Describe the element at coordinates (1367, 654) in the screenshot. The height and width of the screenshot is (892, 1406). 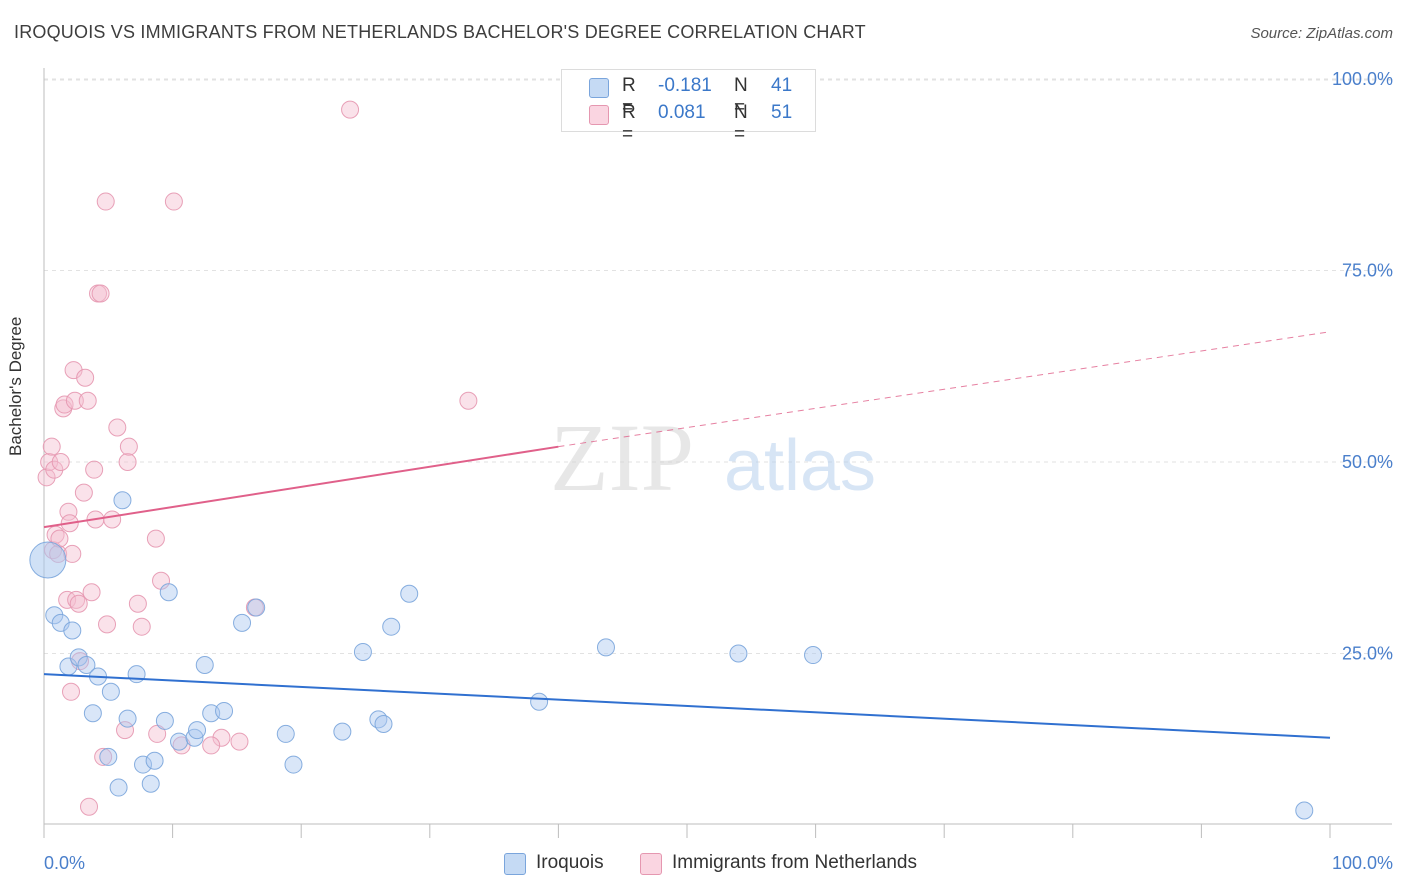
I see `y-tick-label: 25.0%` at that location.